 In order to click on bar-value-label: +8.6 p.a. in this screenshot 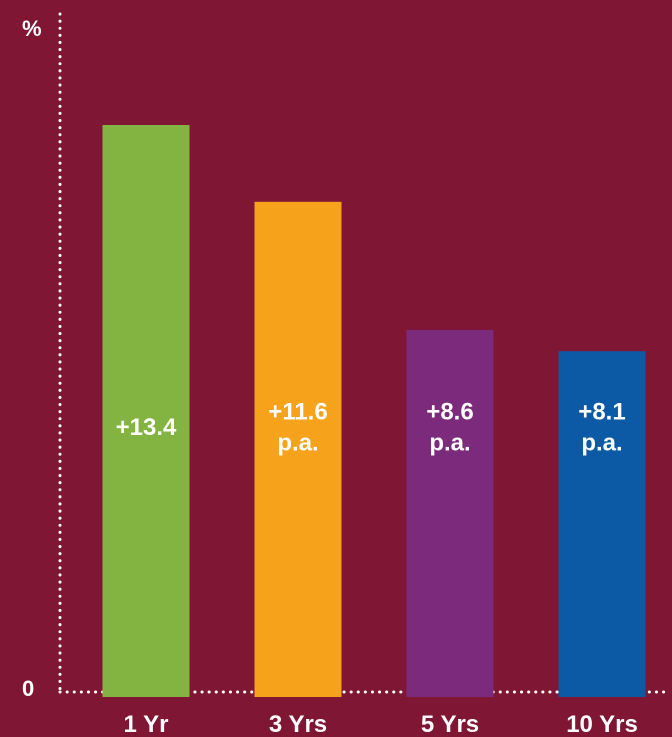, I will do `click(449, 428)`.